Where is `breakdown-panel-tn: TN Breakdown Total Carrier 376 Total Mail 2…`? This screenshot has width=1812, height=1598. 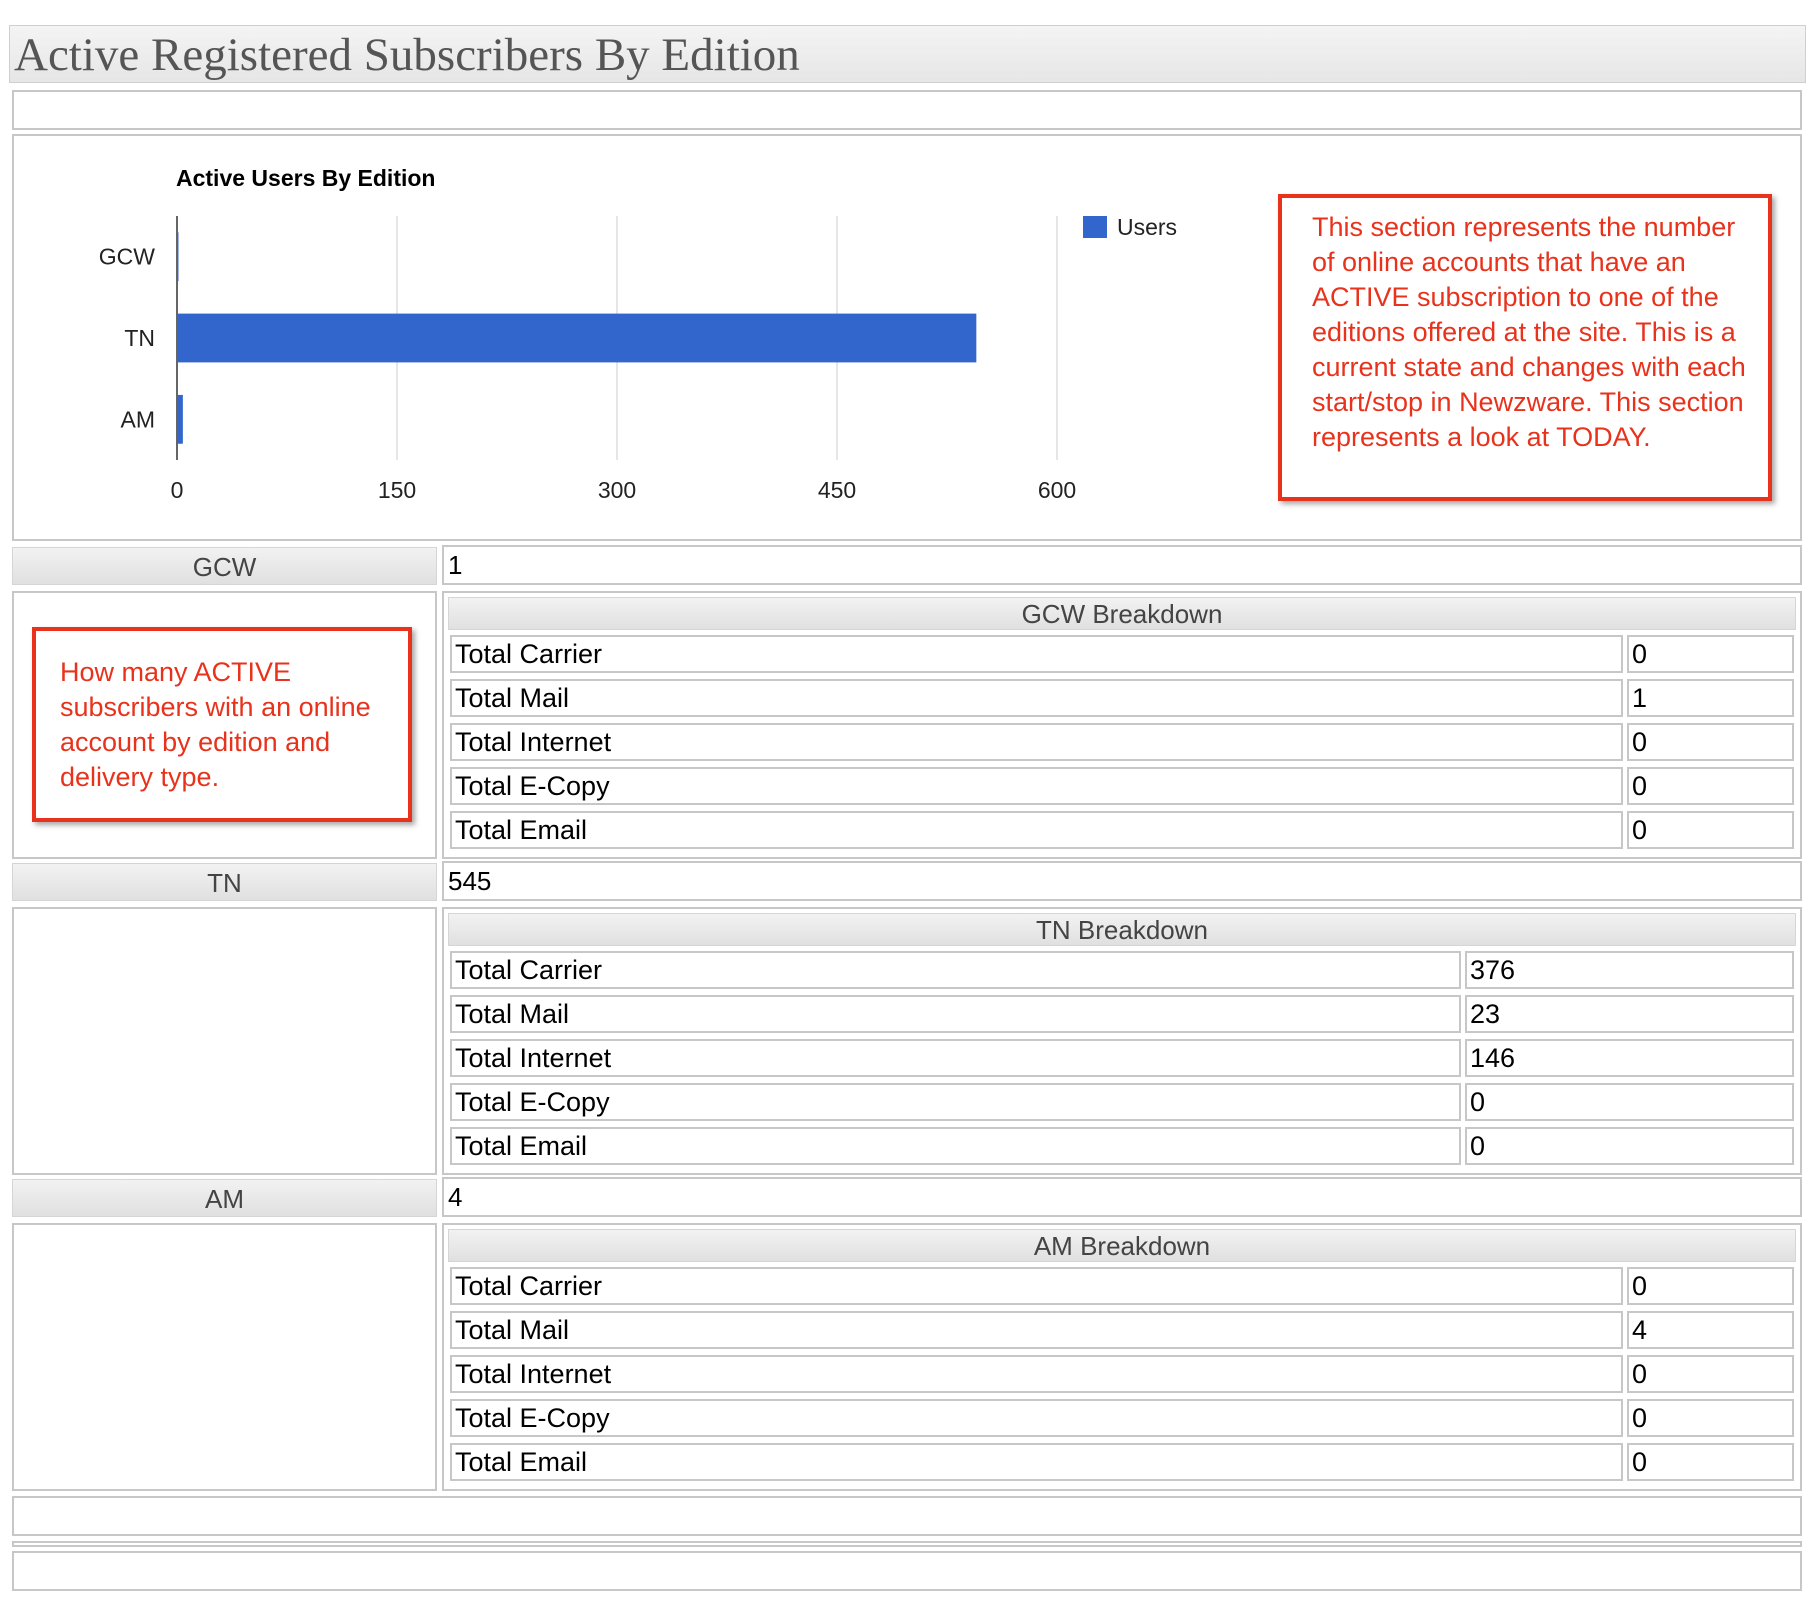 breakdown-panel-tn: TN Breakdown Total Carrier 376 Total Mail 2… is located at coordinates (1122, 1041).